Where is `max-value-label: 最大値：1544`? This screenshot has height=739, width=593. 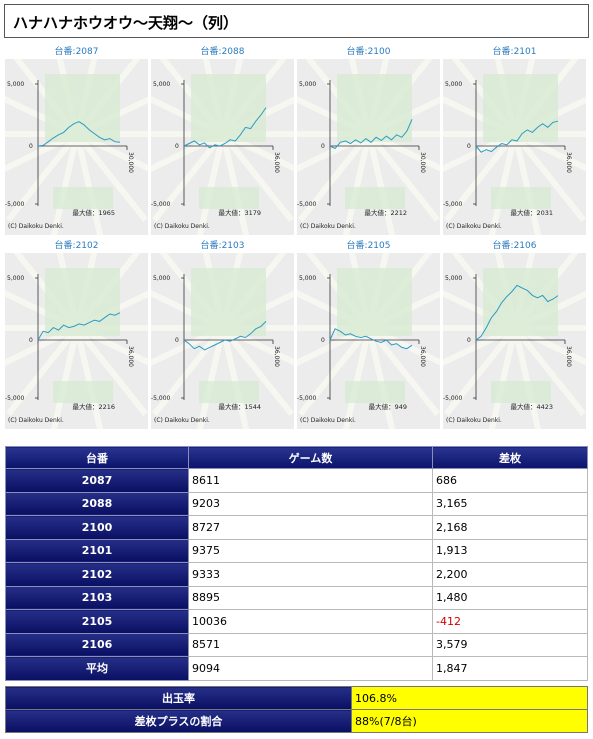
max-value-label: 最大値：1544 is located at coordinates (239, 406).